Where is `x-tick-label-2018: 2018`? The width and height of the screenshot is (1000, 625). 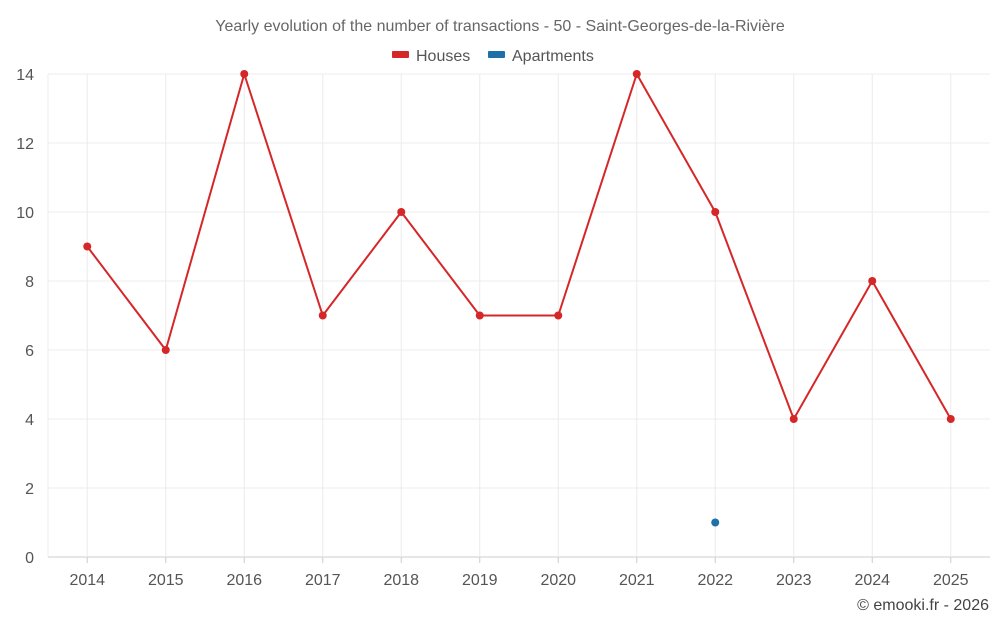
x-tick-label-2018: 2018 is located at coordinates (401, 580).